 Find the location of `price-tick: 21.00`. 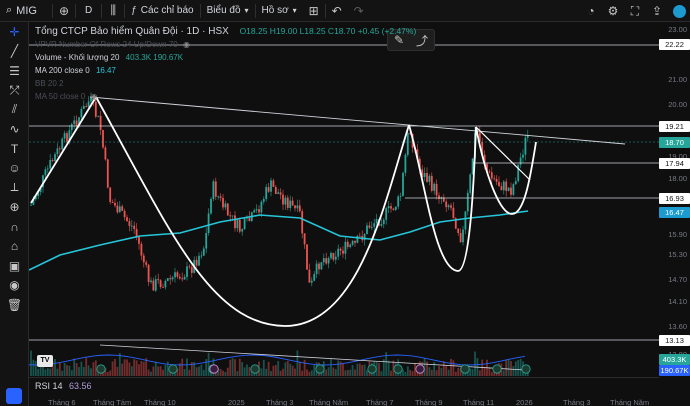

price-tick: 21.00 is located at coordinates (677, 79).